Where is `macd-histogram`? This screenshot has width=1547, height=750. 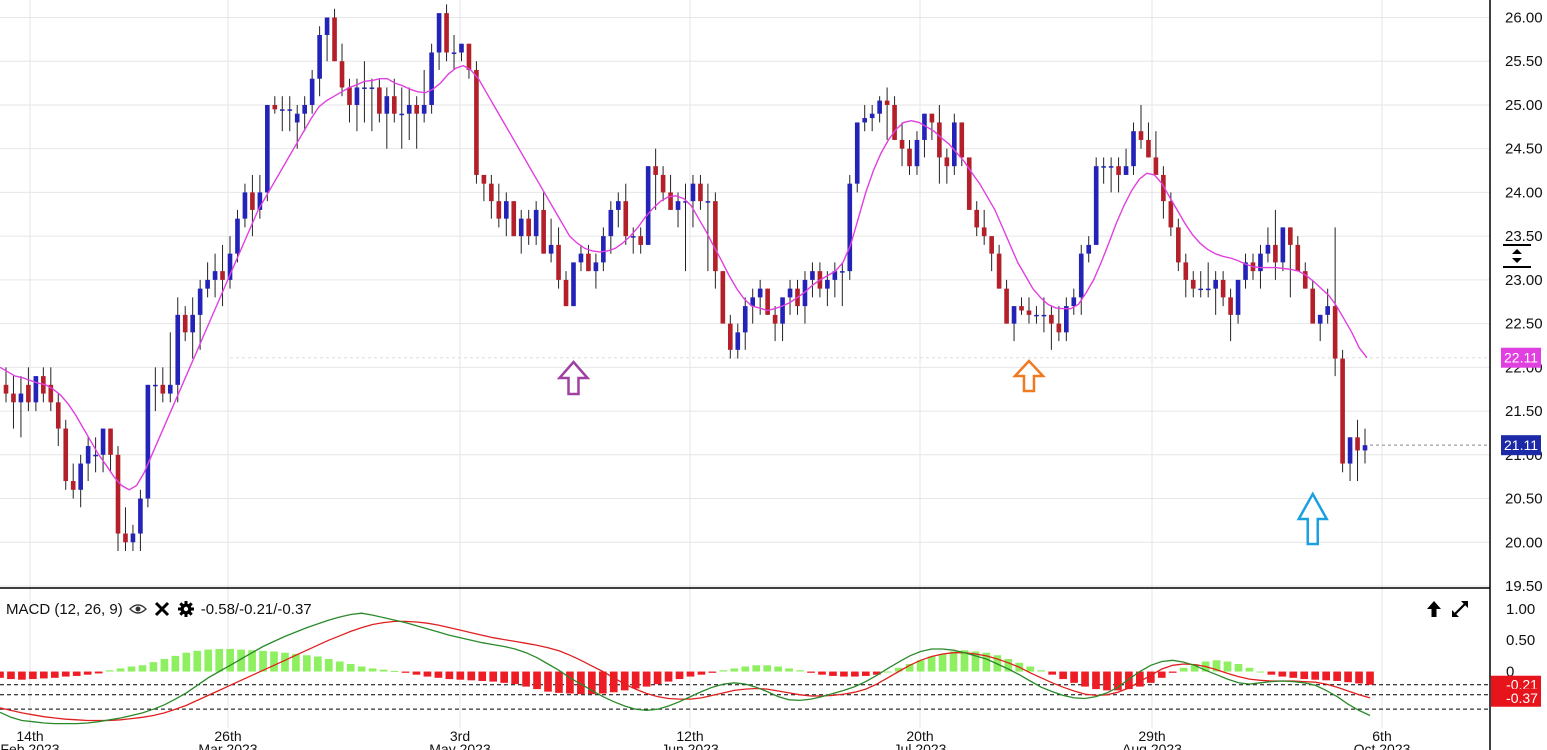
macd-histogram is located at coordinates (687, 671).